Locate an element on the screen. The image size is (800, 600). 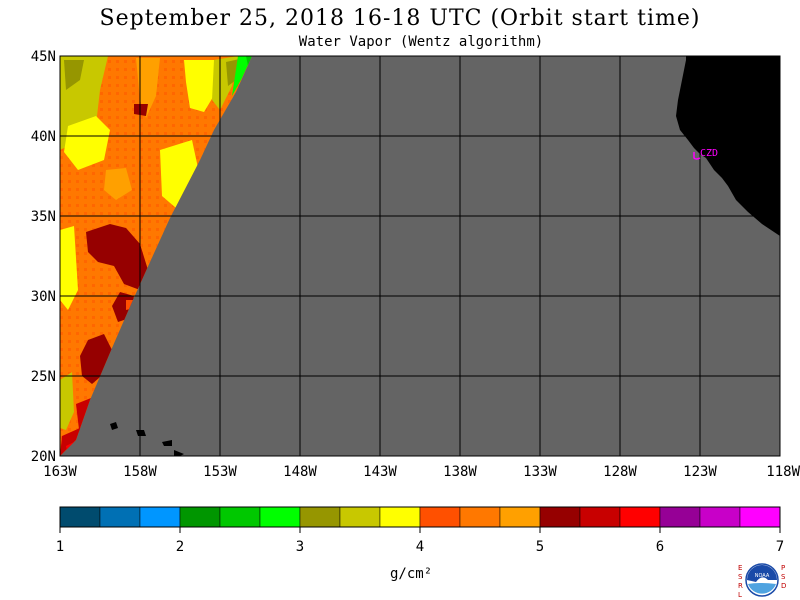
station-label: CZD is located at coordinates (709, 153).